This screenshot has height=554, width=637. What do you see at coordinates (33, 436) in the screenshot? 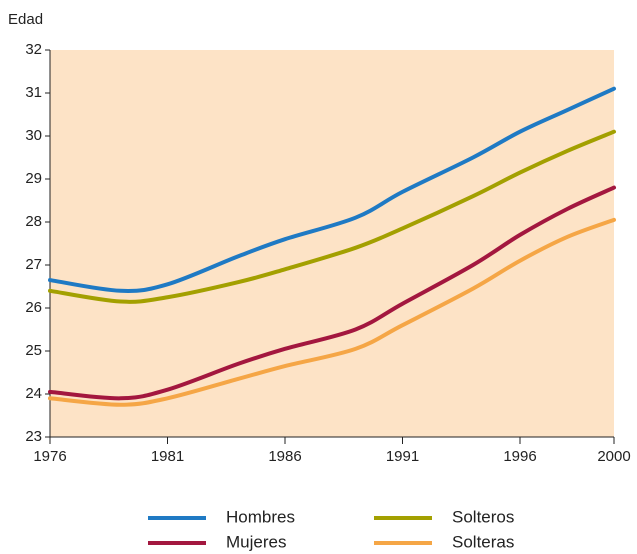
I see `y-tick-label: 23` at bounding box center [33, 436].